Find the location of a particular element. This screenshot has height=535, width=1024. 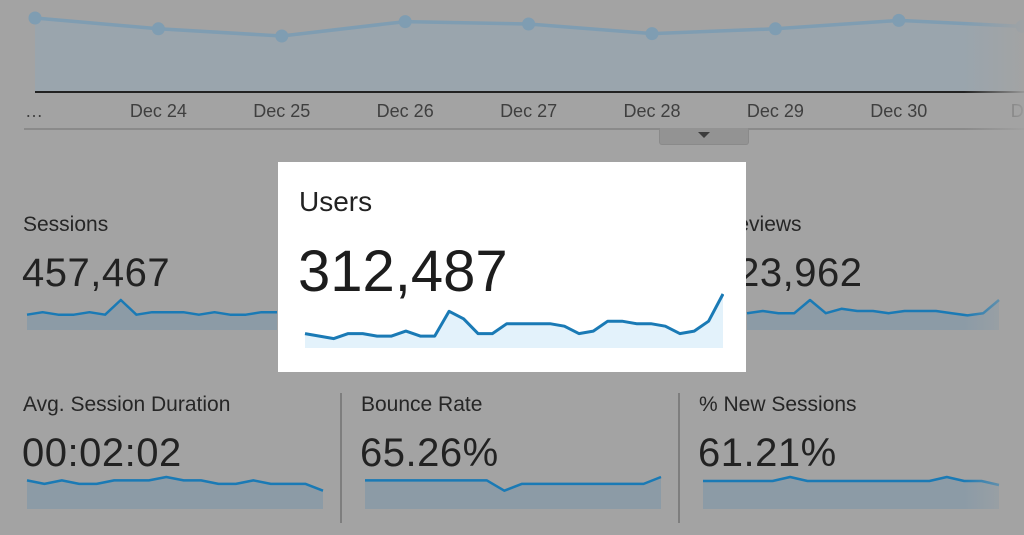

timeline-x-tick: Dec 25 is located at coordinates (281, 111).